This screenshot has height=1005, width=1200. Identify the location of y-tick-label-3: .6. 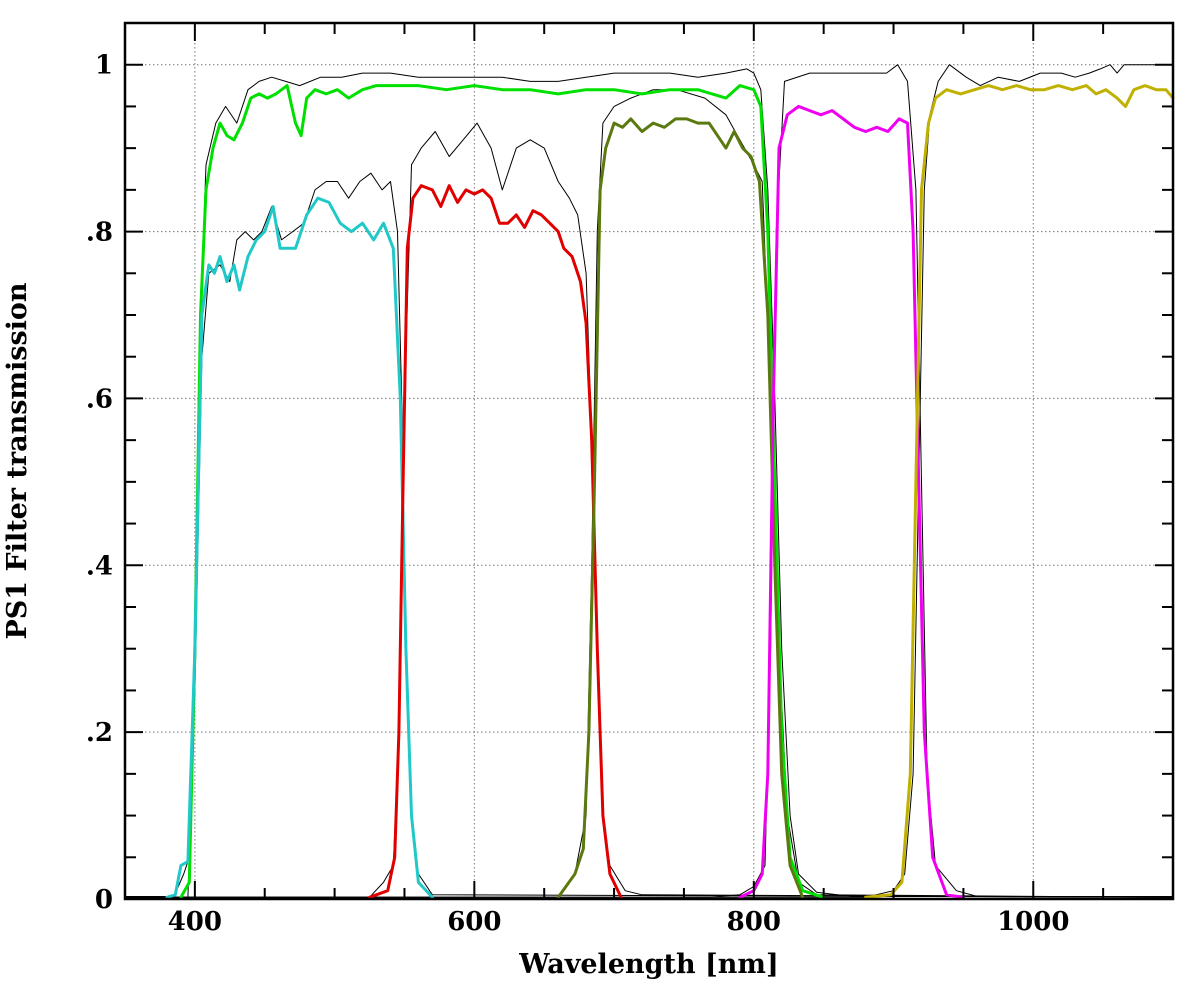
(99, 399).